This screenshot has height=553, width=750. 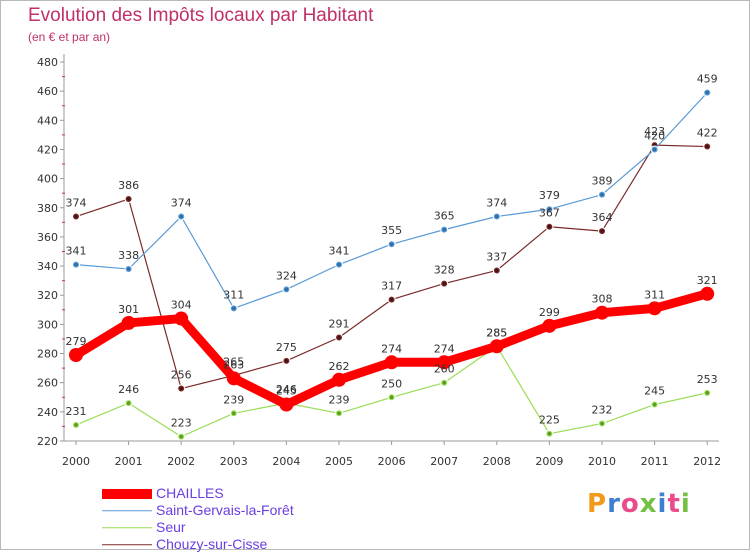 I want to click on x-tick-label: 2006, so click(x=392, y=461).